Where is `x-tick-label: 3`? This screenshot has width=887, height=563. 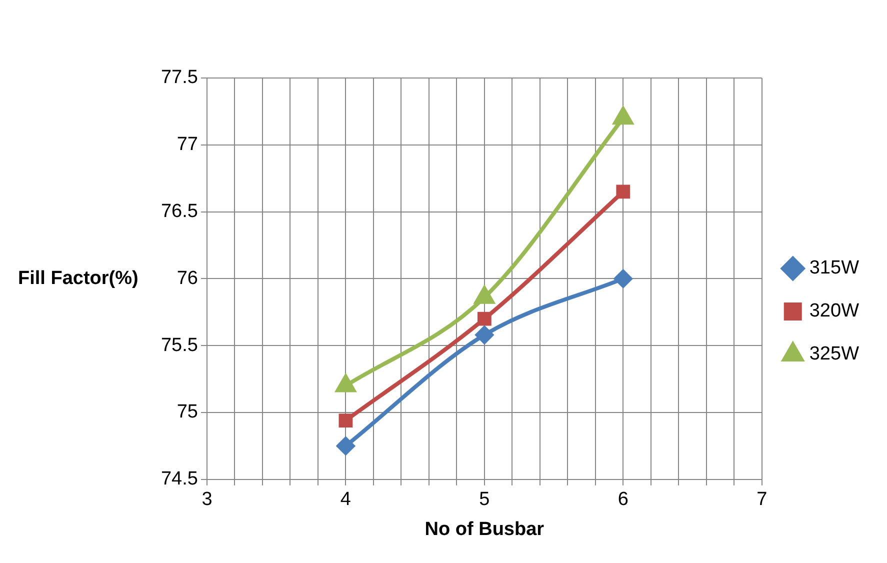
x-tick-label: 3 is located at coordinates (207, 499).